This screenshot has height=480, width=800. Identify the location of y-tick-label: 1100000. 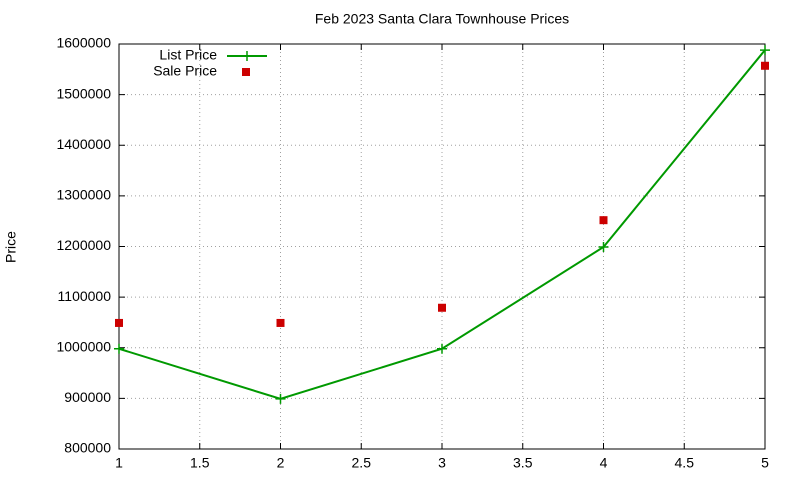
(85, 296).